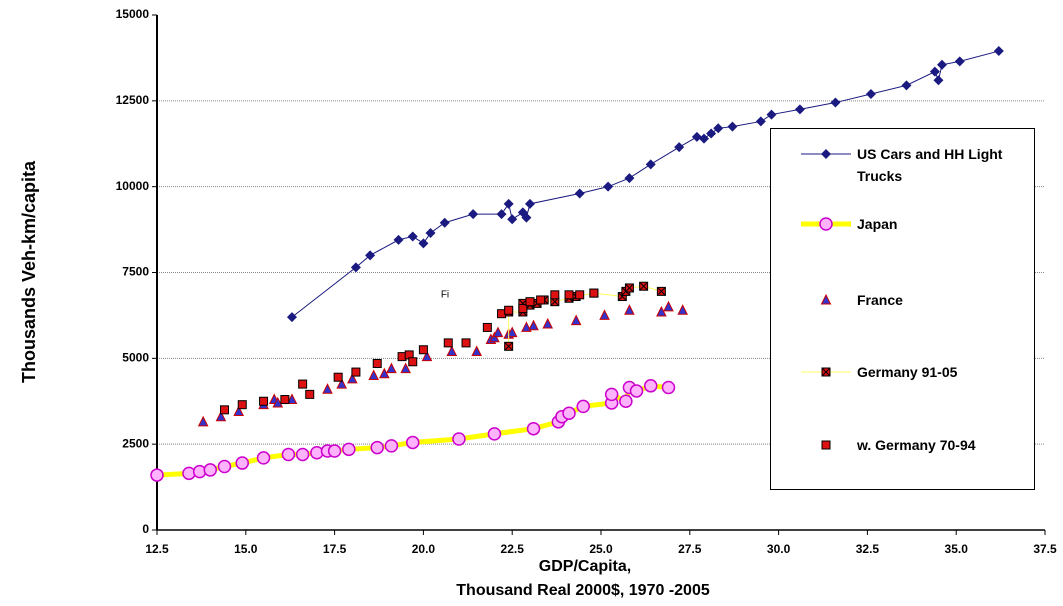  What do you see at coordinates (916, 445) in the screenshot?
I see `legend-label: w. Germany 70-94` at bounding box center [916, 445].